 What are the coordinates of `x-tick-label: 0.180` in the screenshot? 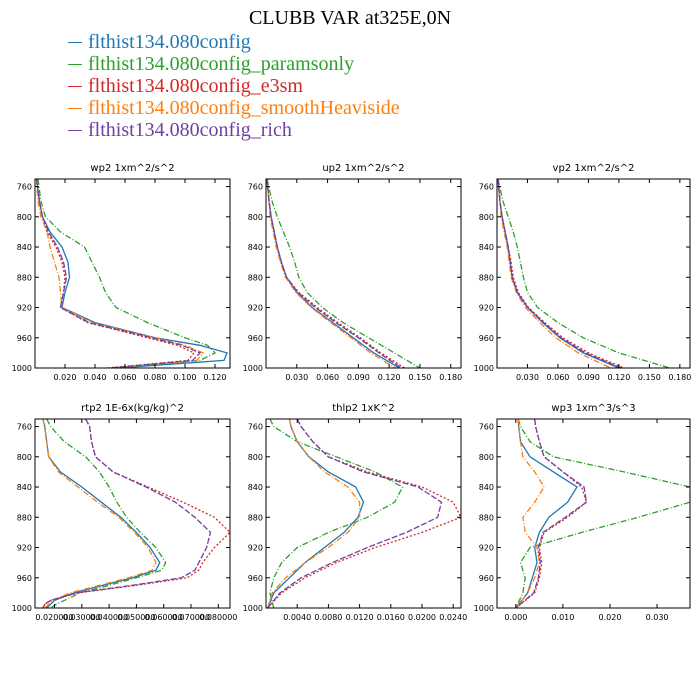 It's located at (679, 377).